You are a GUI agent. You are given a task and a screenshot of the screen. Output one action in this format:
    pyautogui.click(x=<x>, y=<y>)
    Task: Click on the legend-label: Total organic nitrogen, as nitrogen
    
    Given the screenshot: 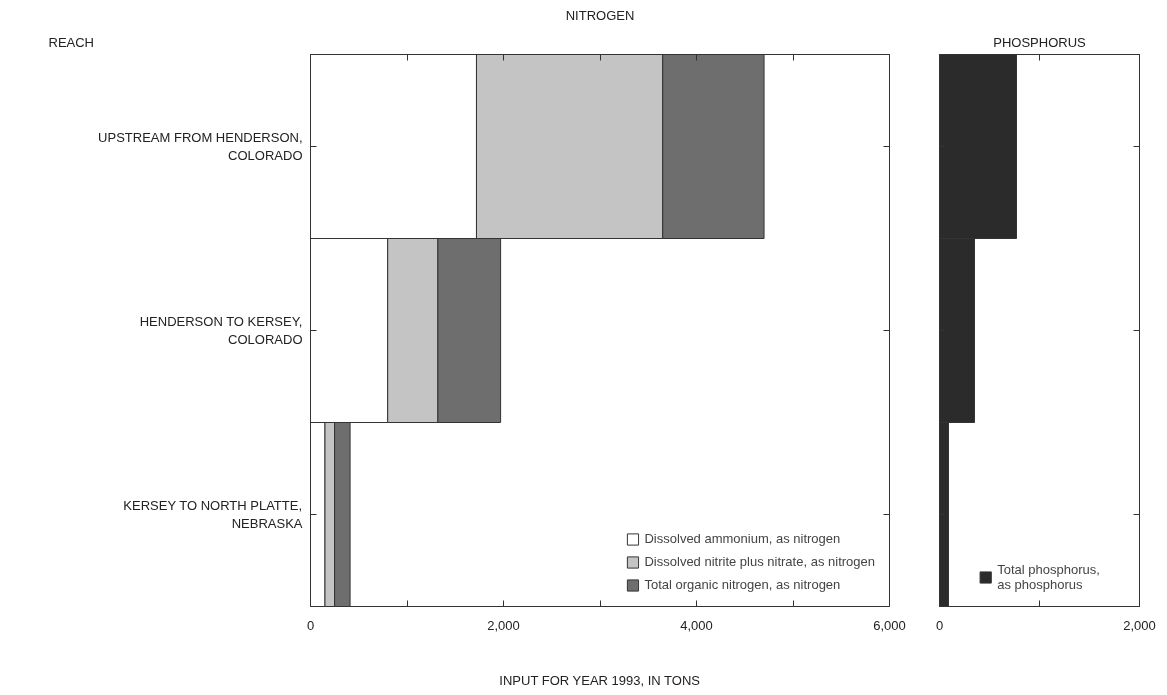 What is the action you would take?
    pyautogui.click(x=742, y=584)
    